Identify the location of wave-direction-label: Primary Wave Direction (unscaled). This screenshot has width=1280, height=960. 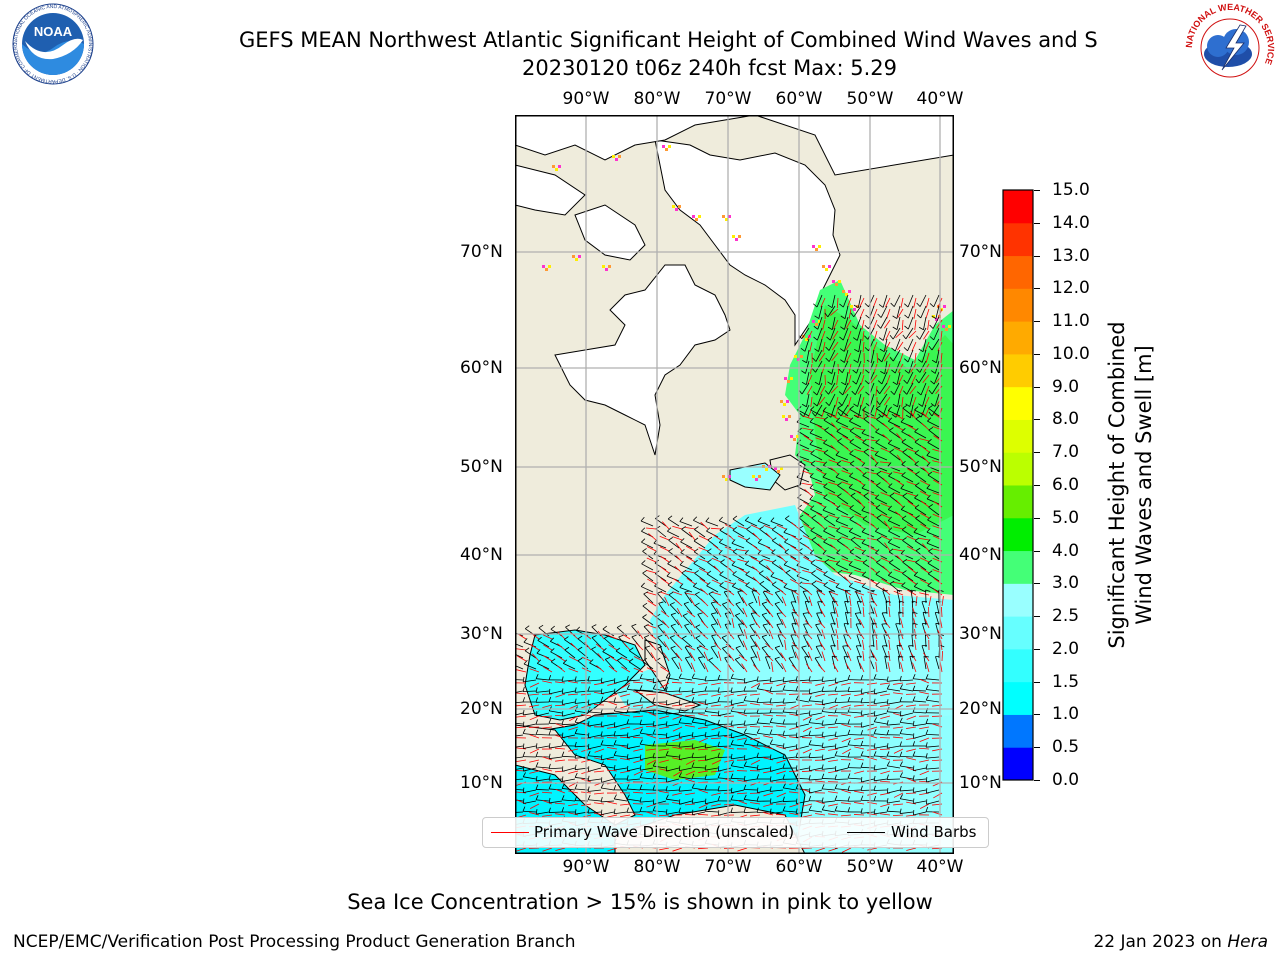
(664, 832).